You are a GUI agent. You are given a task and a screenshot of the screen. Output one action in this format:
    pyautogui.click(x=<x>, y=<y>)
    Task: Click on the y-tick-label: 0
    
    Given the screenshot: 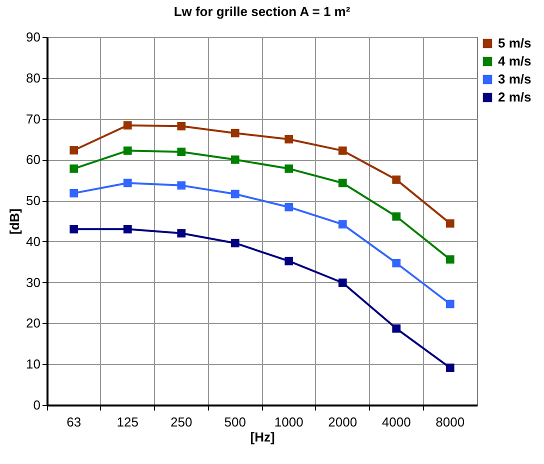 What is the action you would take?
    pyautogui.click(x=36, y=405)
    